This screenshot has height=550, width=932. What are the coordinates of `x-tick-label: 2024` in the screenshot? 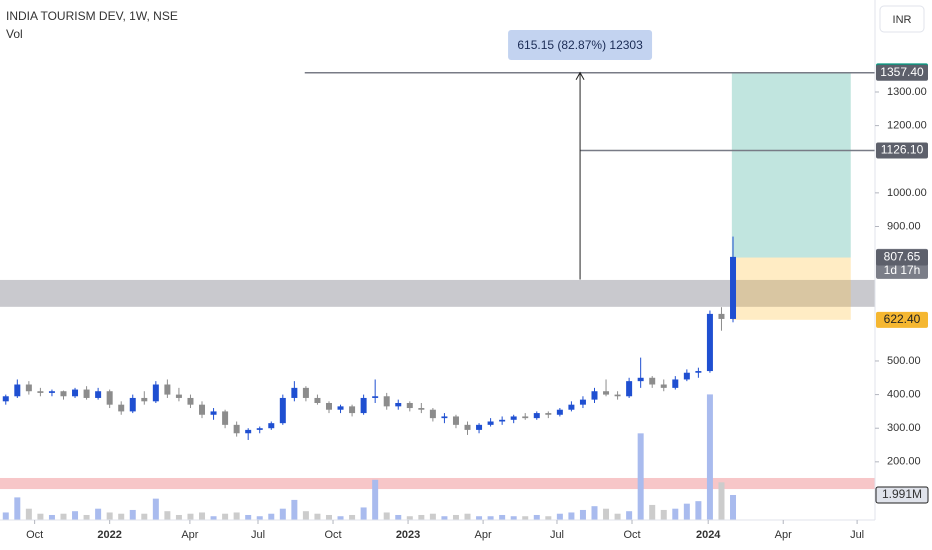 It's located at (708, 535).